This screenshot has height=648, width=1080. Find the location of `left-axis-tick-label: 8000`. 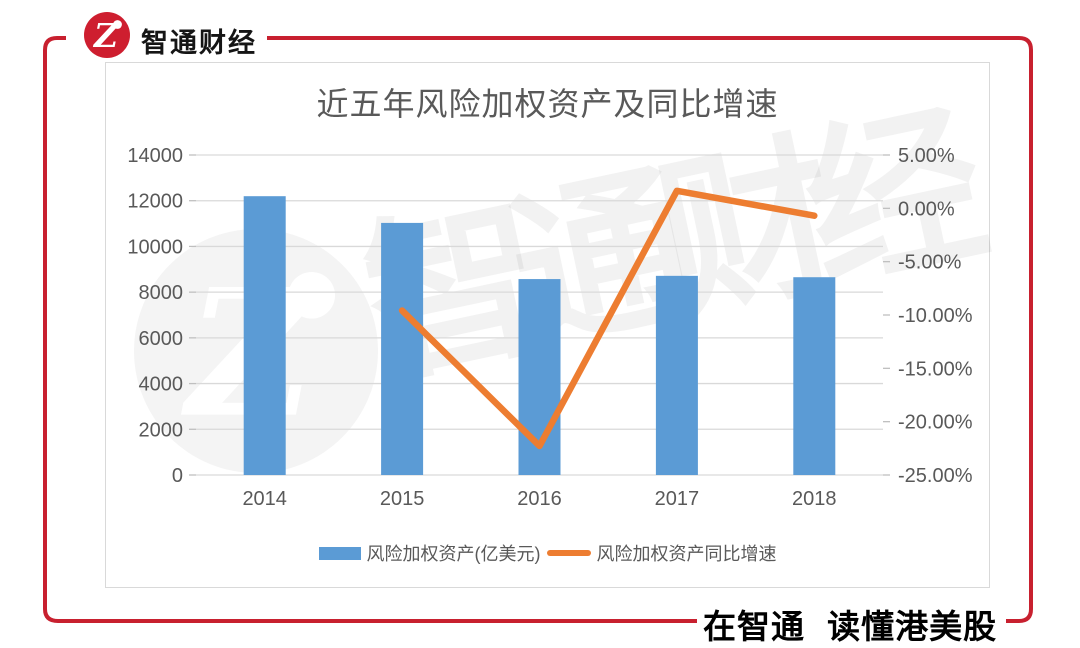

left-axis-tick-label: 8000 is located at coordinates (161, 293).